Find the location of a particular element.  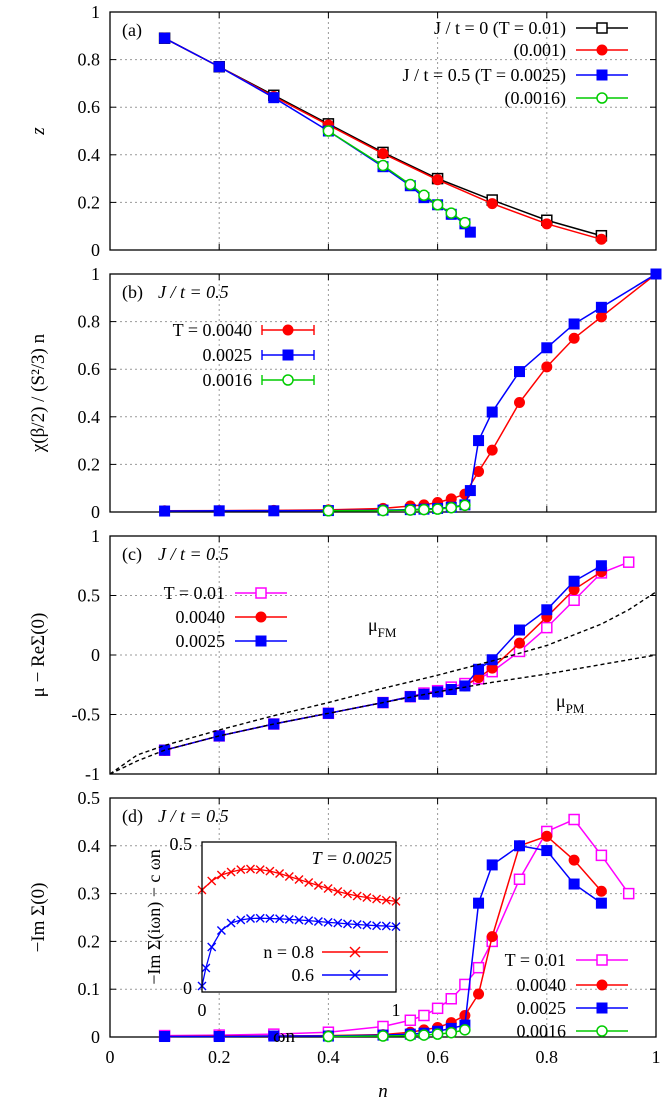

y-tick-label: 1 is located at coordinates (95, 274).